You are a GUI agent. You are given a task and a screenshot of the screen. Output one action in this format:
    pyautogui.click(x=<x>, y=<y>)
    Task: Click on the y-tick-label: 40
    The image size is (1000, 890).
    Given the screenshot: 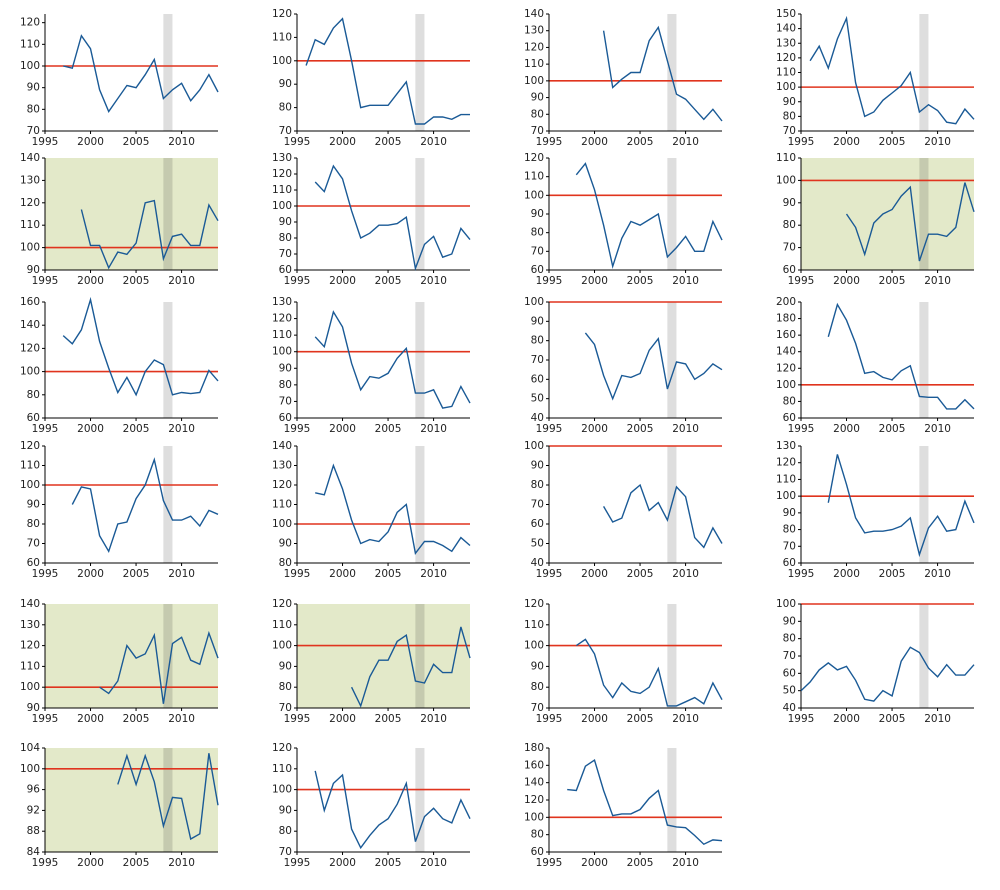 What is the action you would take?
    pyautogui.click(x=789, y=708)
    